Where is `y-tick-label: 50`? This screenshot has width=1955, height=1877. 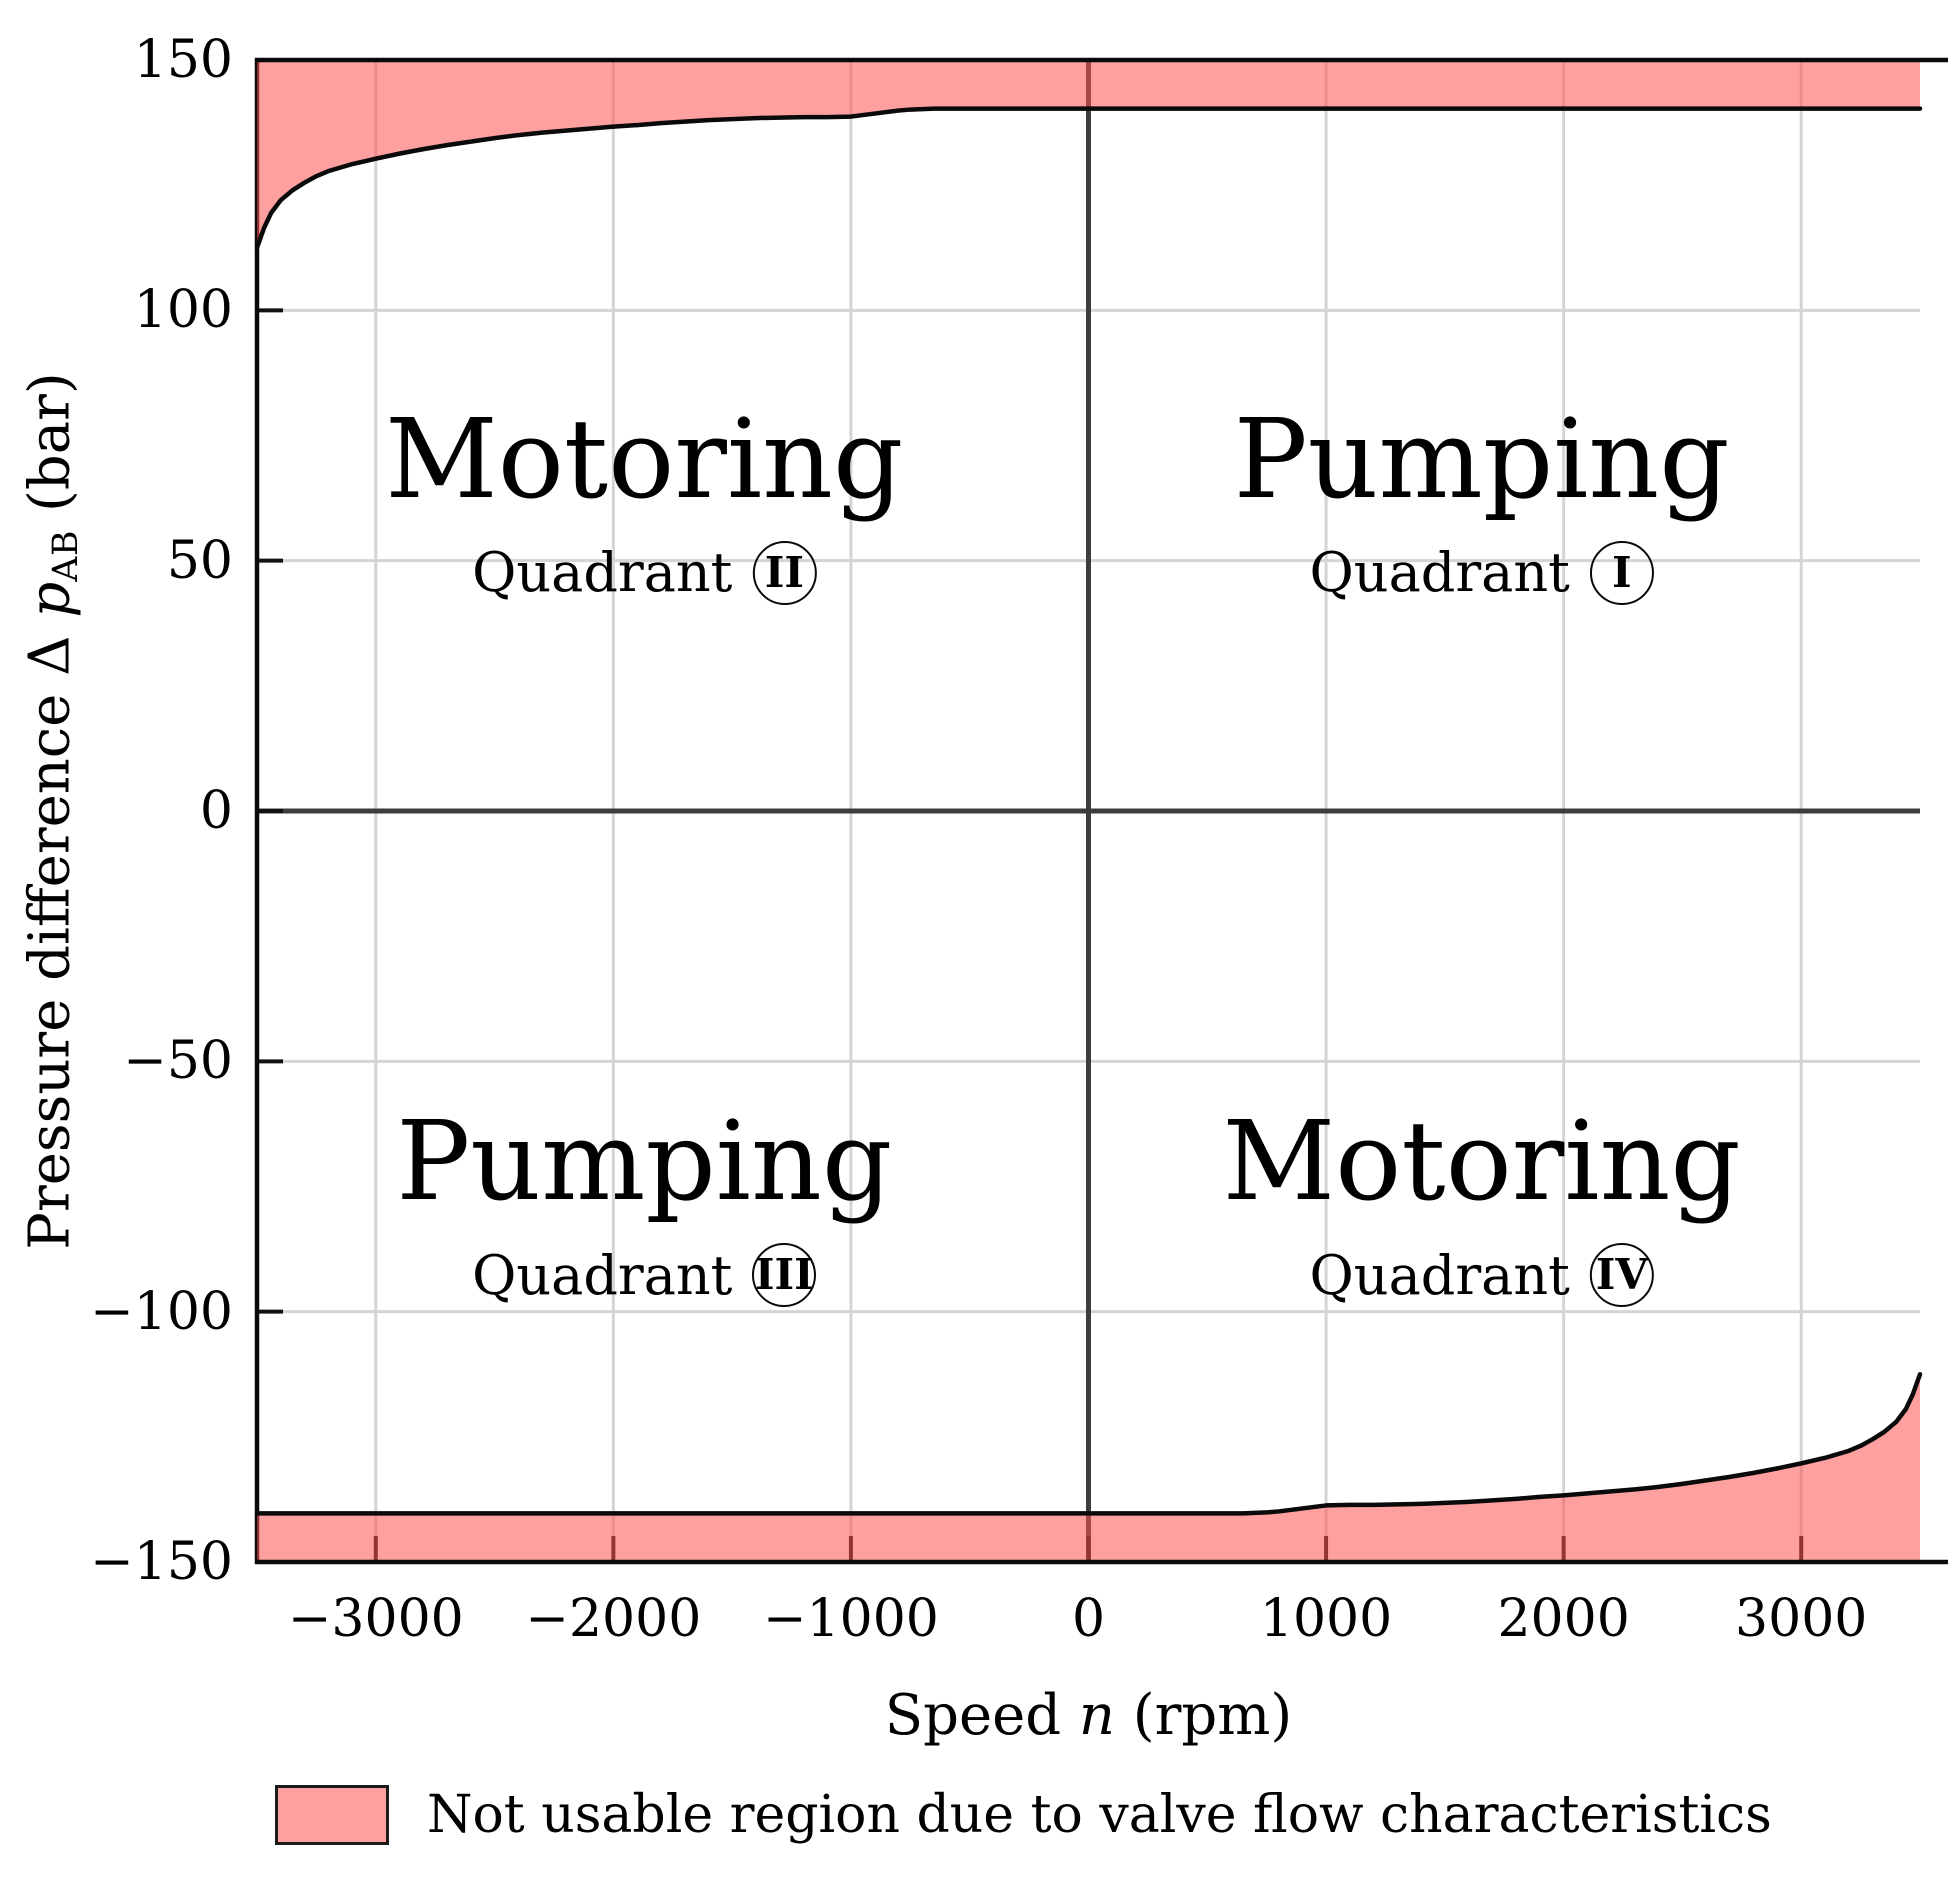 y-tick-label: 50 is located at coordinates (199, 560).